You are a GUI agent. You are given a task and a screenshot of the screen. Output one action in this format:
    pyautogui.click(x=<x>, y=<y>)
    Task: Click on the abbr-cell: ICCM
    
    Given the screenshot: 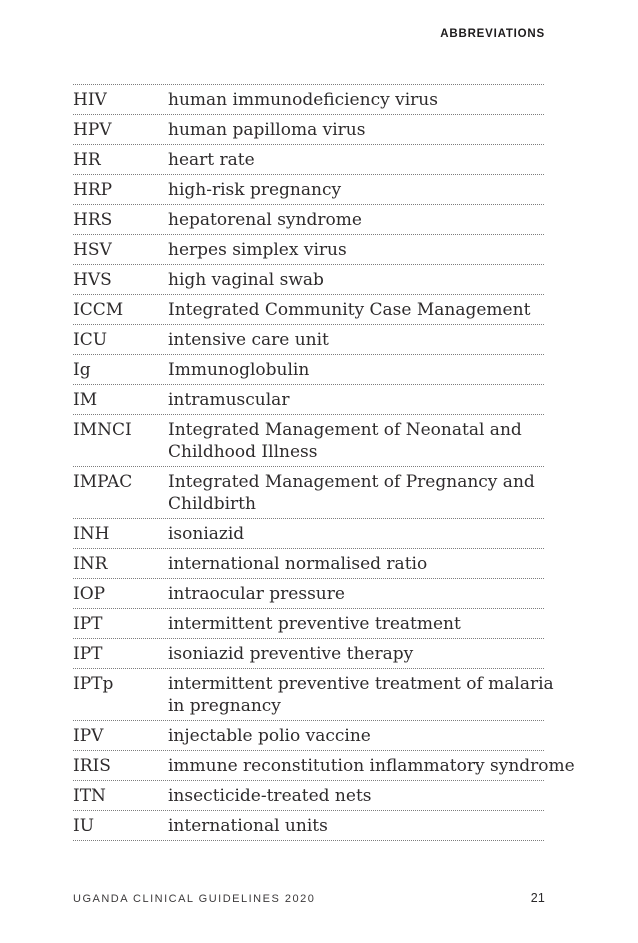 What is the action you would take?
    pyautogui.click(x=98, y=309)
    